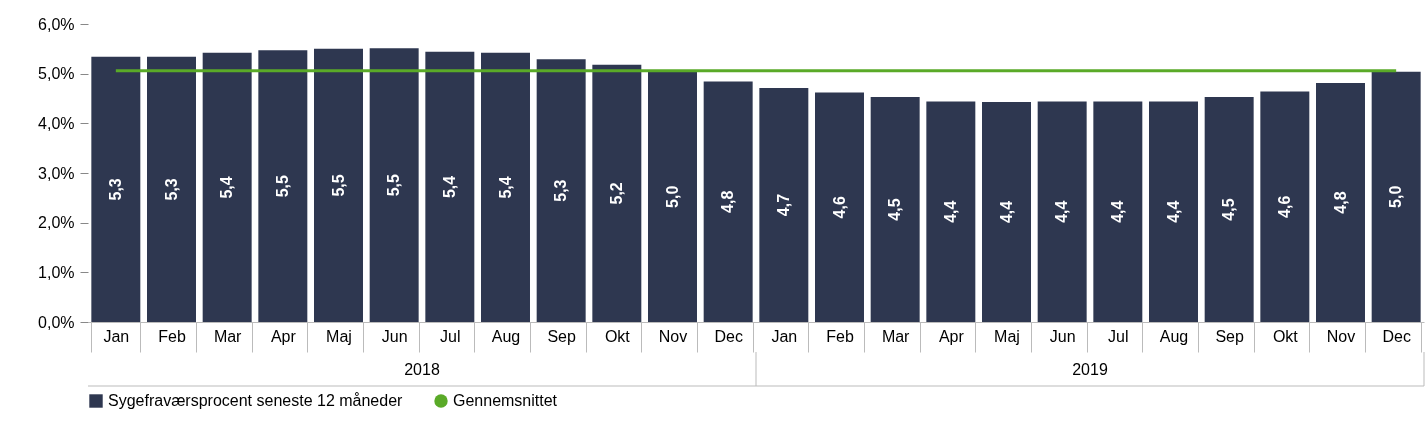 The image size is (1426, 447). What do you see at coordinates (505, 400) in the screenshot?
I see `legend-label: Gennemsnittet` at bounding box center [505, 400].